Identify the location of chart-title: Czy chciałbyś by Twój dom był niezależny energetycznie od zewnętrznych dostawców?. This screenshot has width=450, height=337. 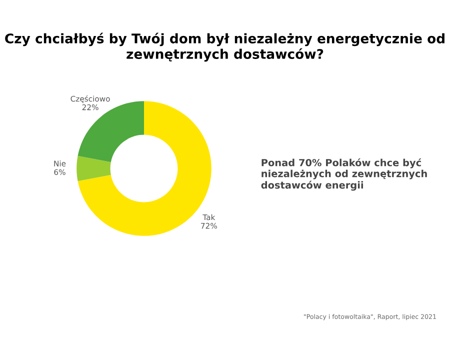
(224, 47).